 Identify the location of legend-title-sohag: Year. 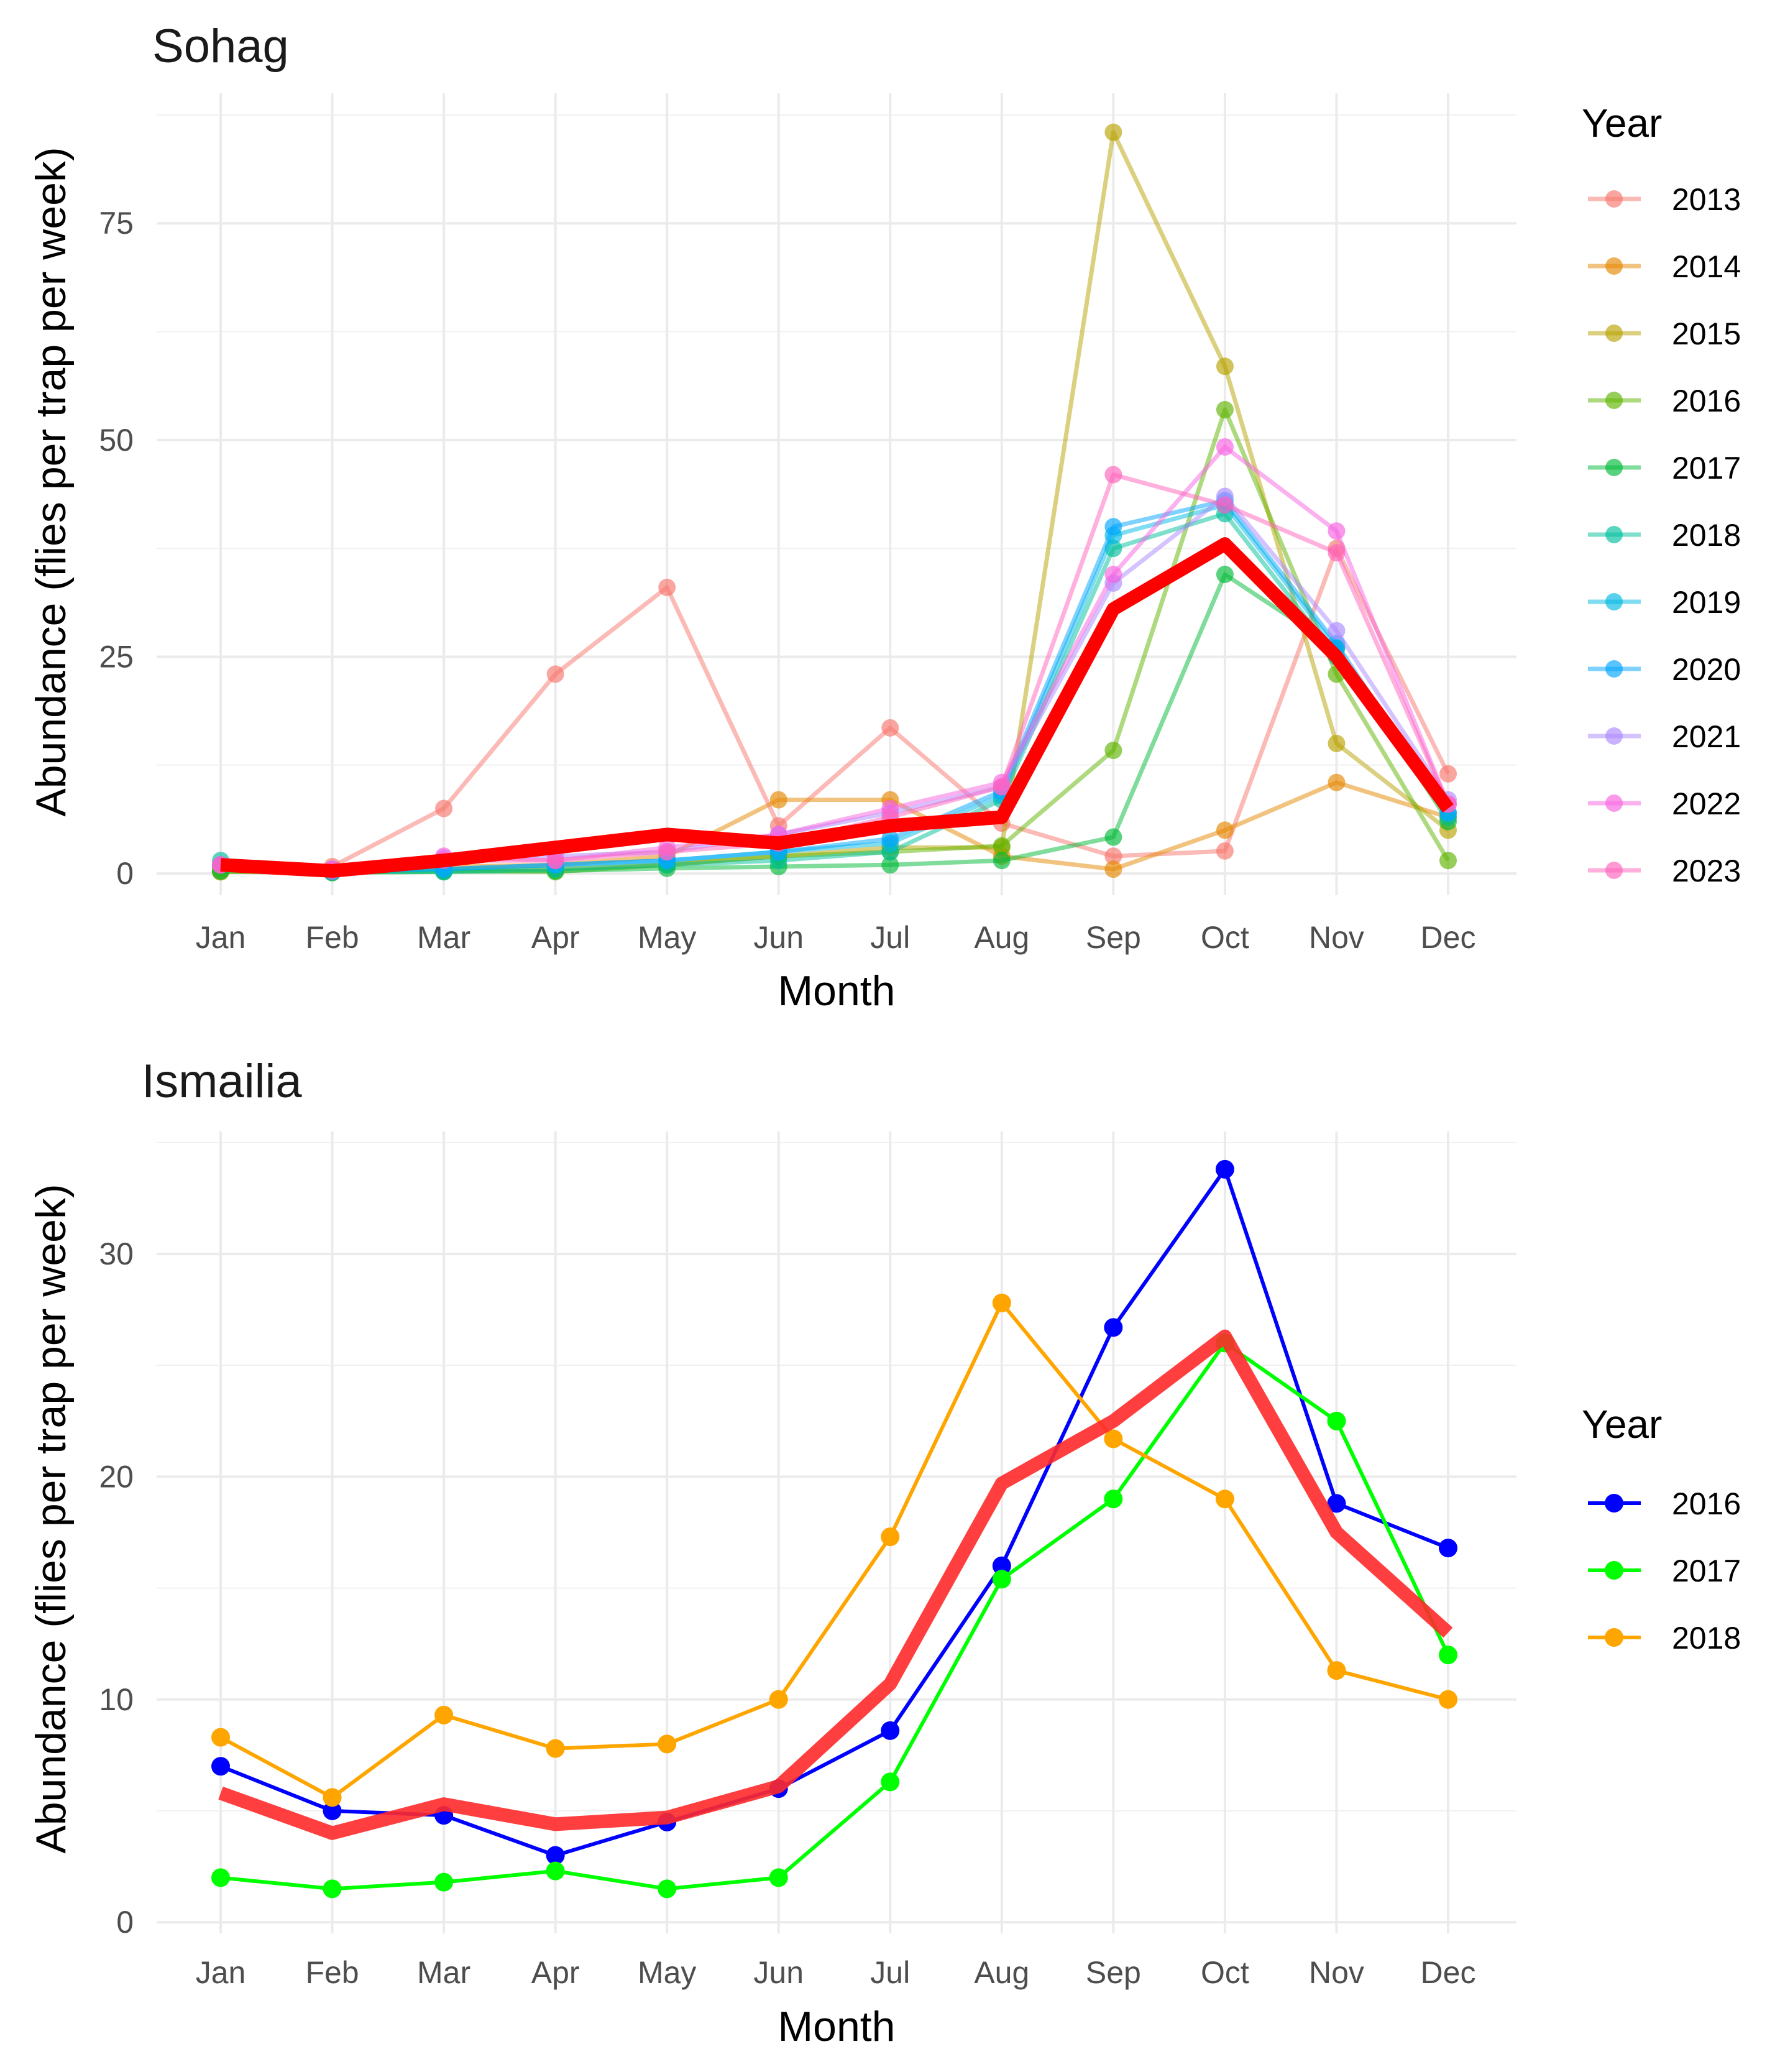
(1622, 123).